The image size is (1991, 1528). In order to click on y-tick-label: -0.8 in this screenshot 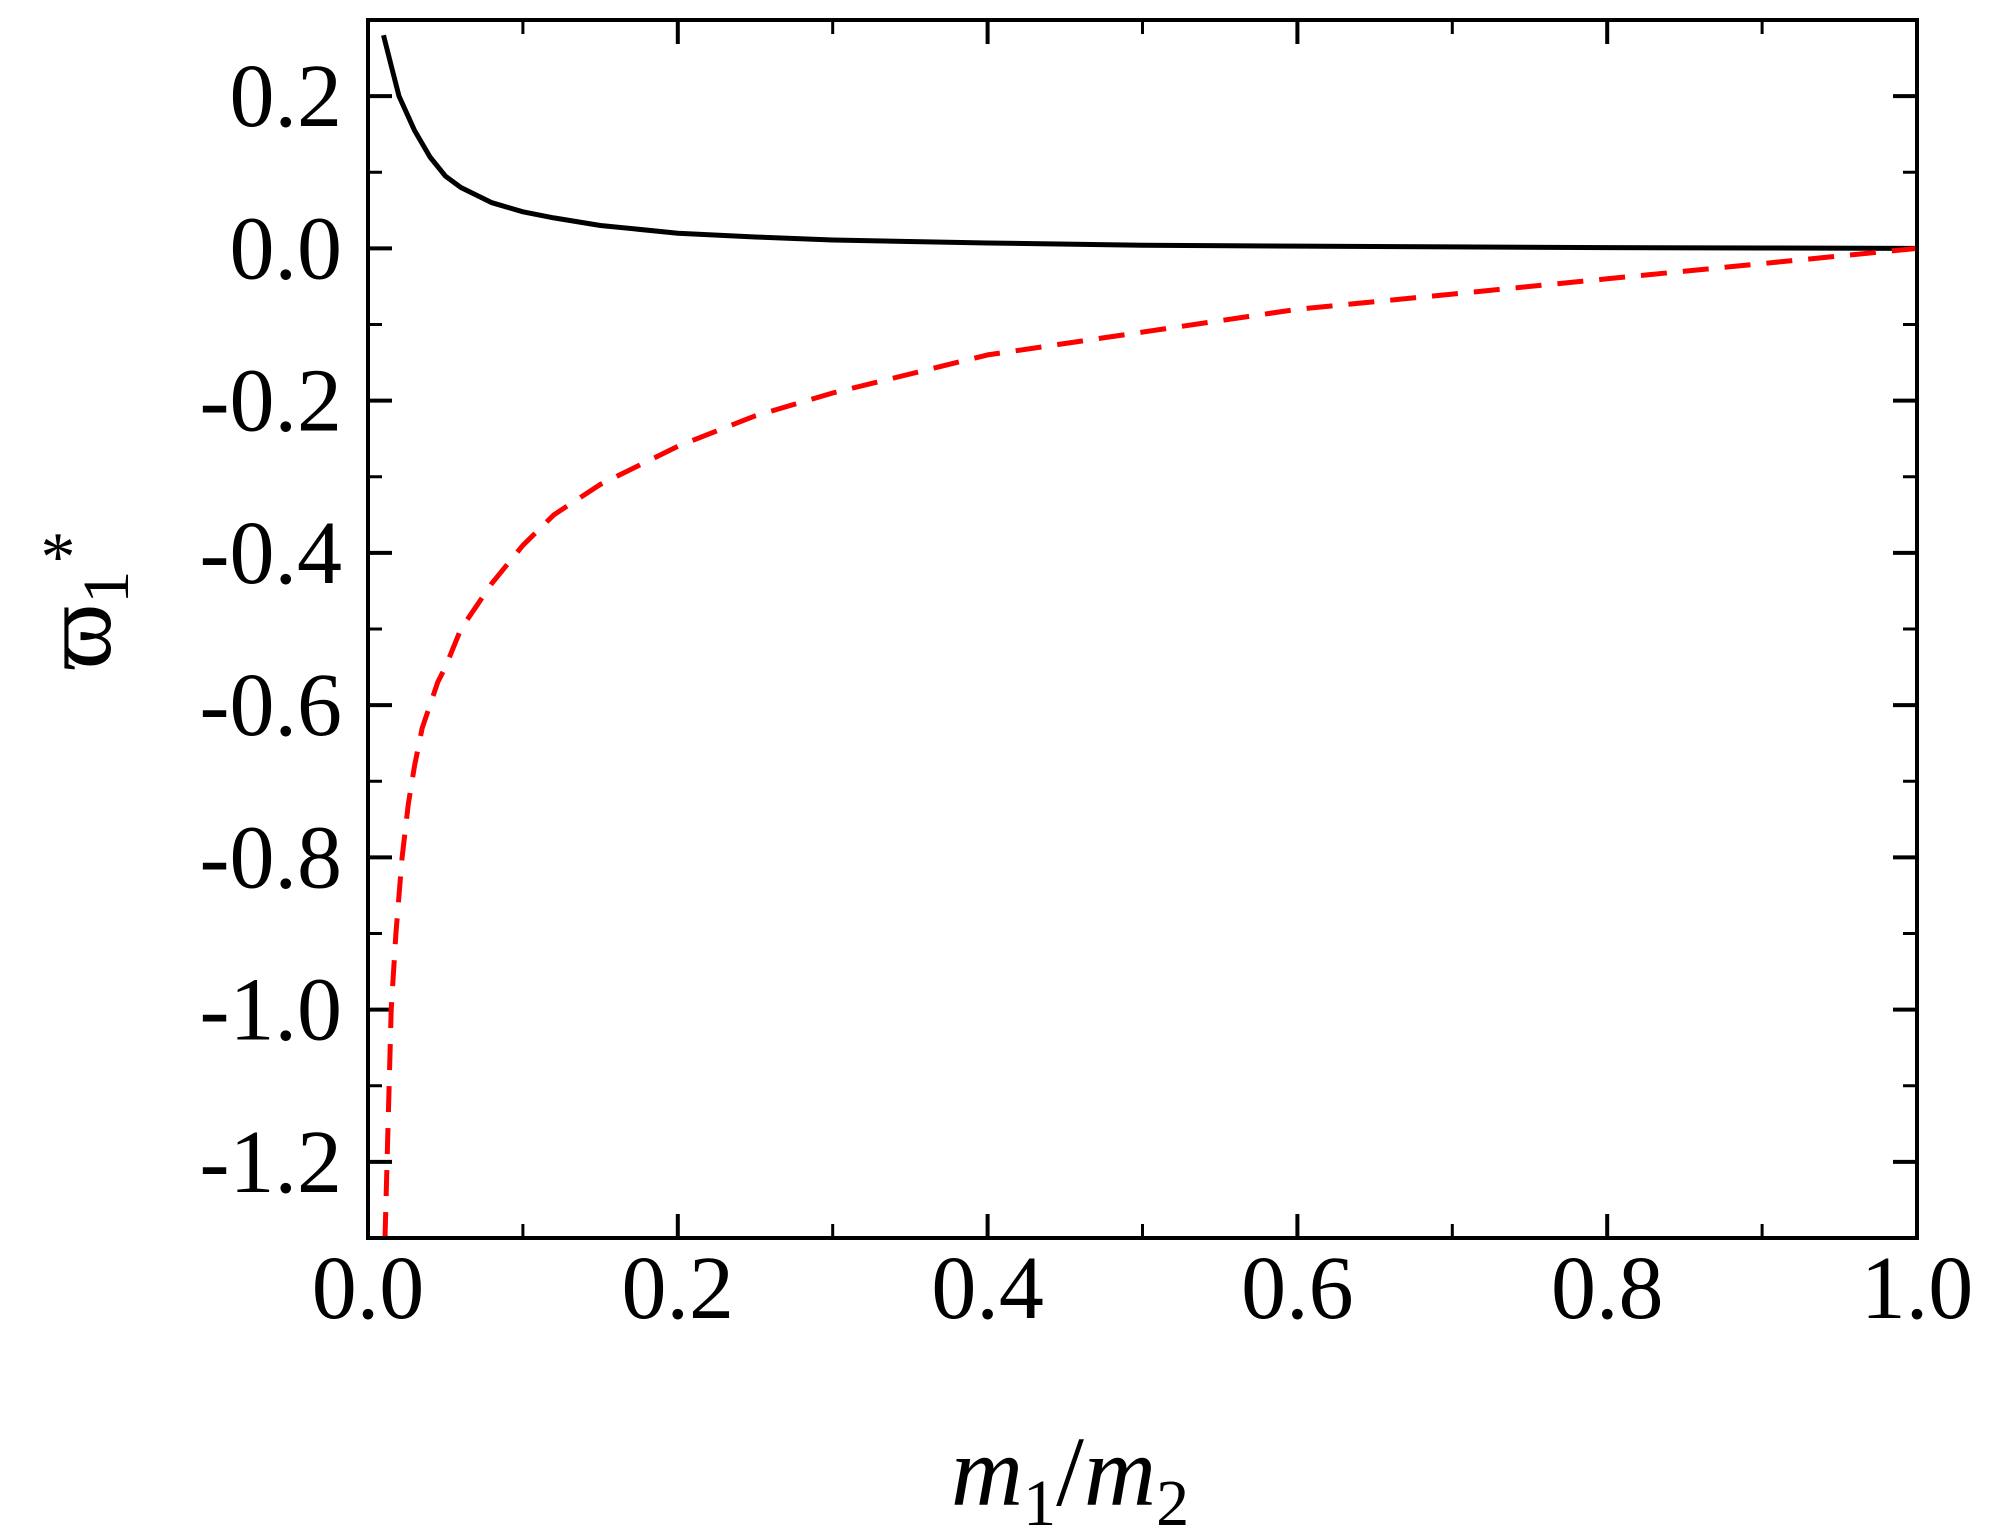, I will do `click(271, 857)`.